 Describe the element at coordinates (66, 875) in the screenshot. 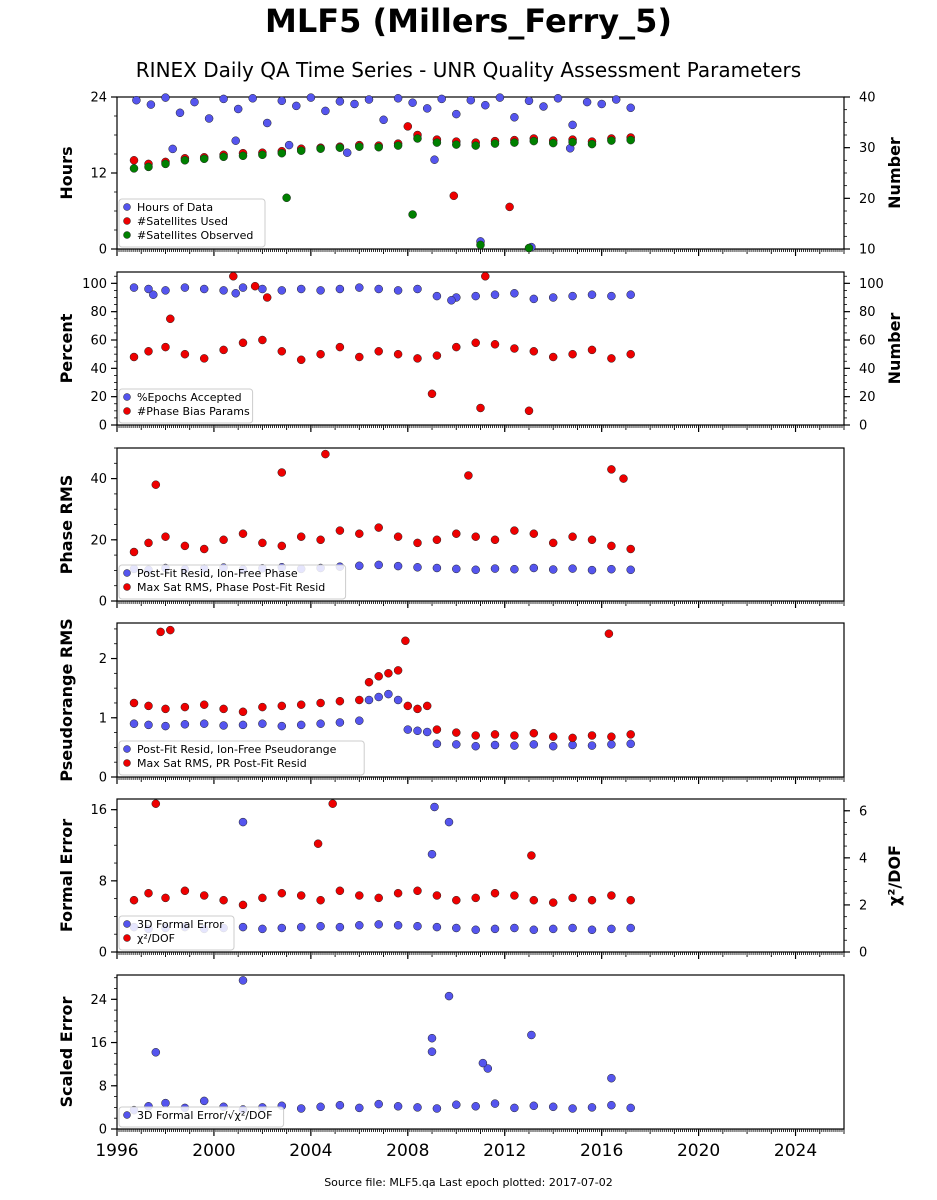

I see `y-axis-label: Formal Error` at that location.